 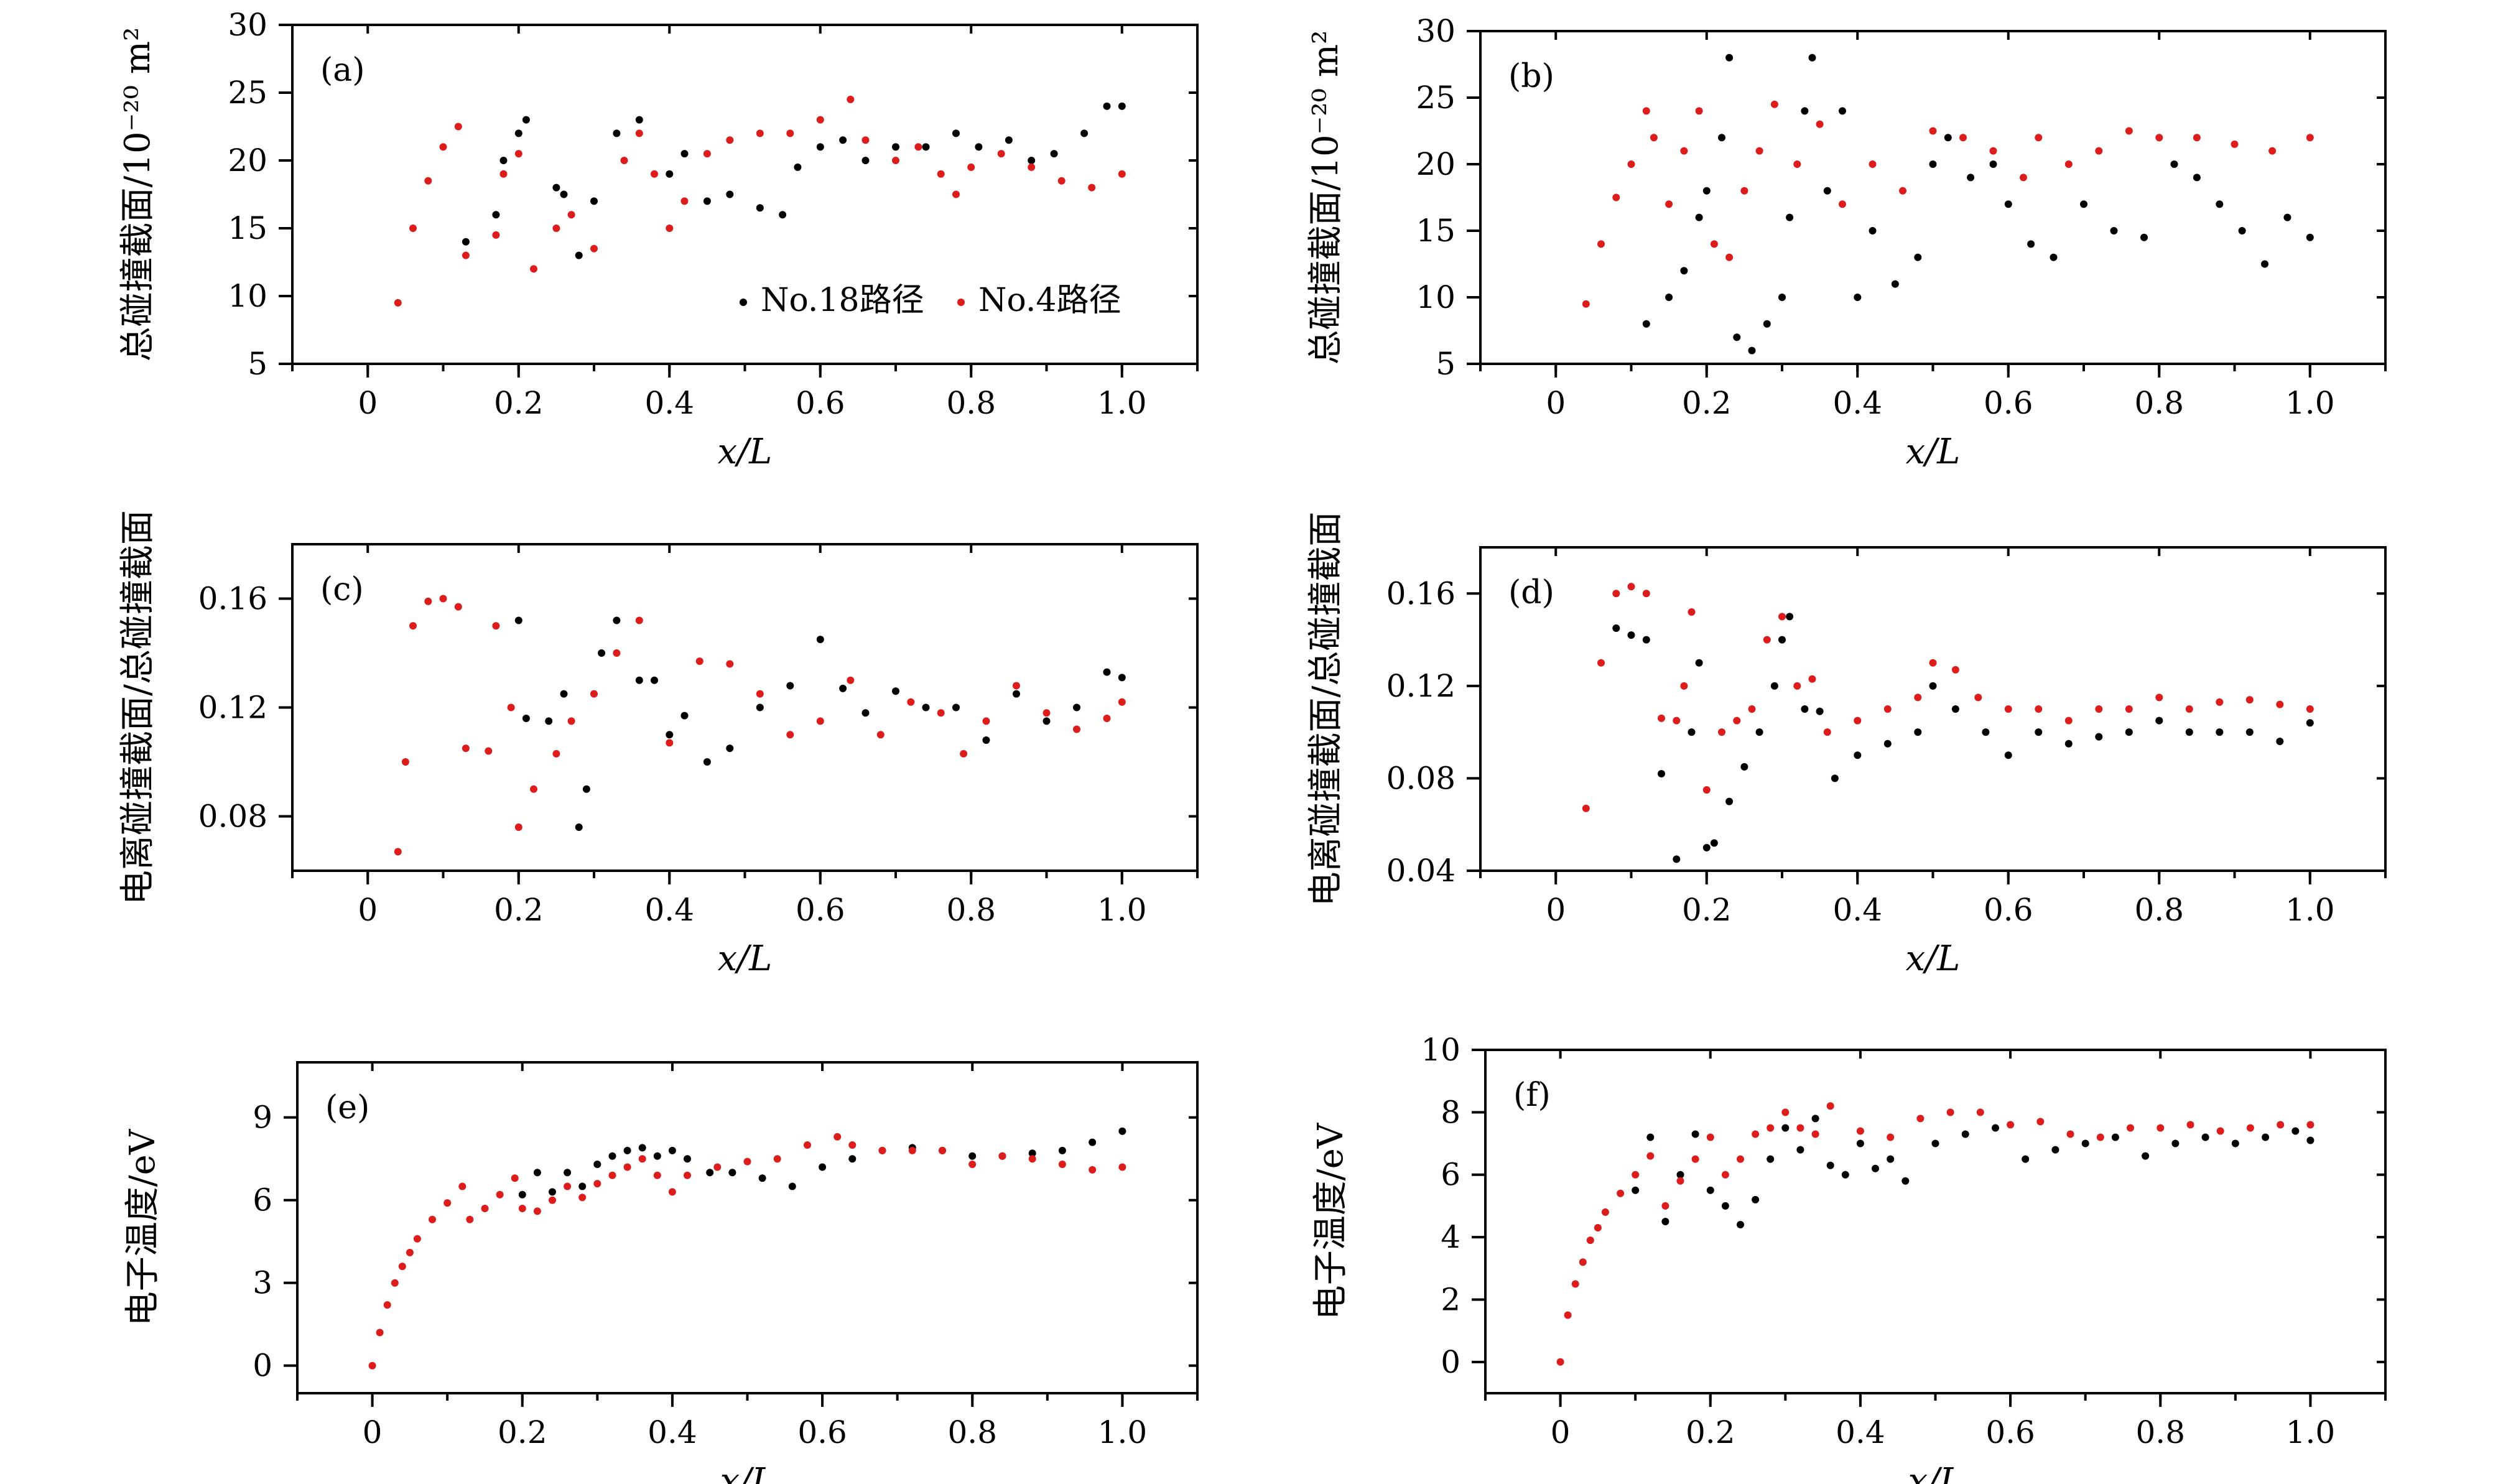 I want to click on y-tick-label: 4, so click(x=1450, y=1237).